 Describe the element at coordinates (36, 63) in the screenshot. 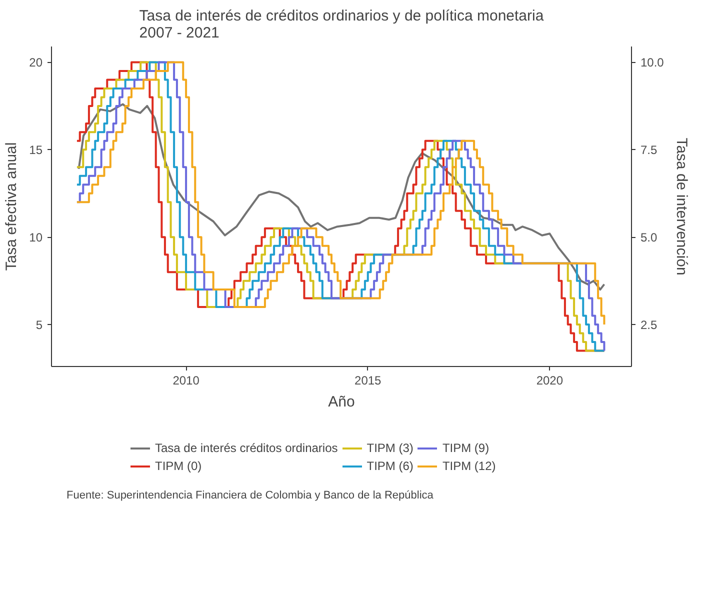

I see `y-tick-label: 20` at that location.